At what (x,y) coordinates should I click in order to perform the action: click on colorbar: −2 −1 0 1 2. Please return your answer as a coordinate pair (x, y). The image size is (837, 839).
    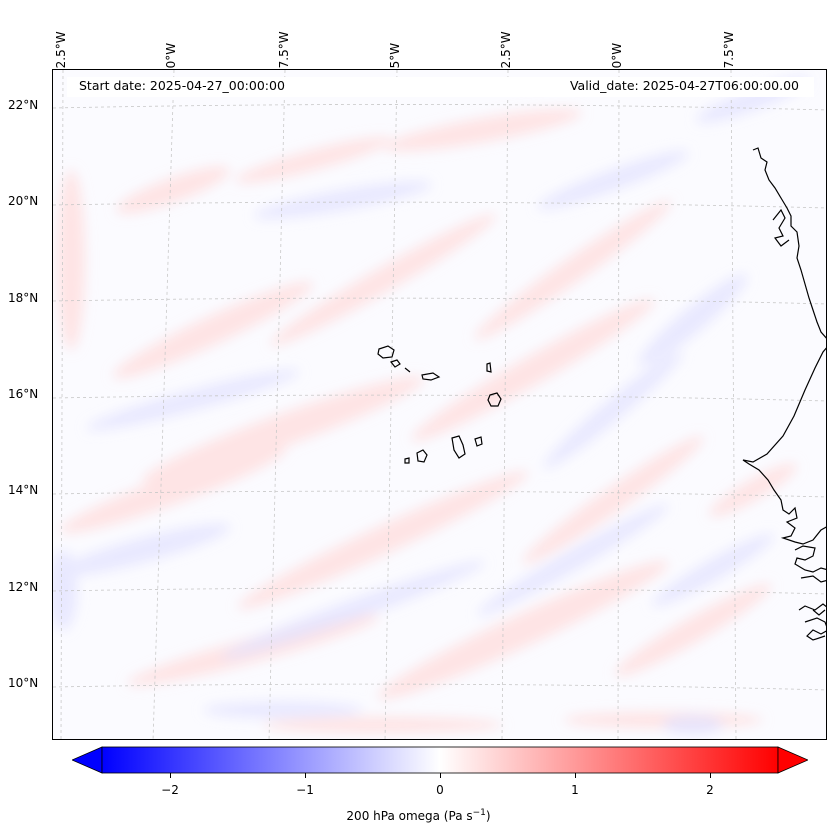
    Looking at the image, I should click on (440, 771).